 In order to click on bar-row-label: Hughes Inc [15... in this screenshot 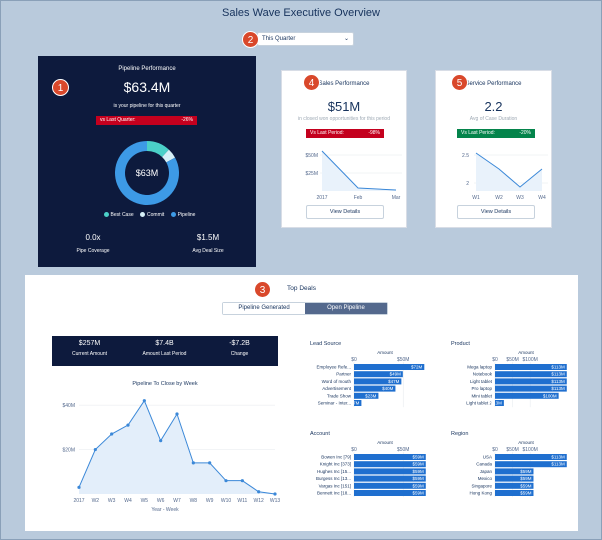, I will do `click(334, 471)`.